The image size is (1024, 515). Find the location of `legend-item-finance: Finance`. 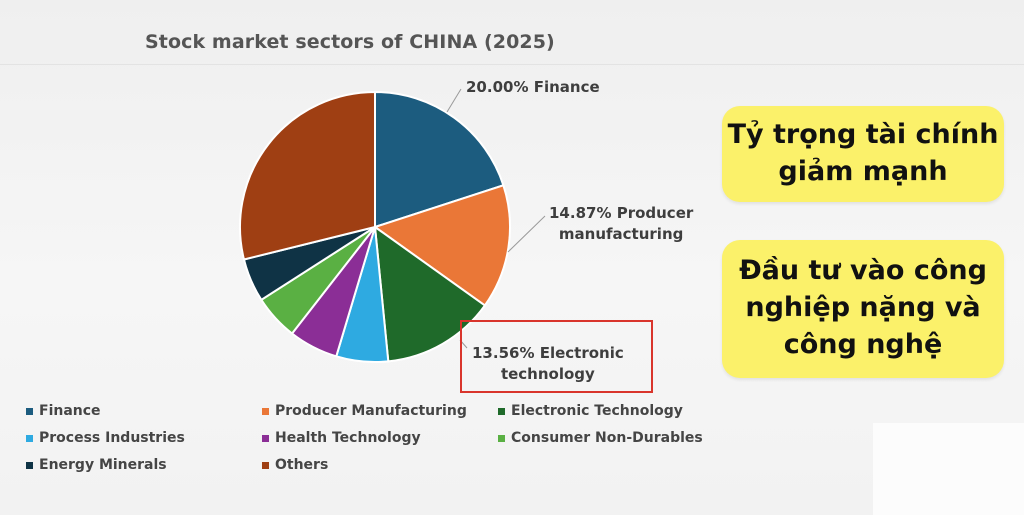

legend-item-finance: Finance is located at coordinates (63, 411).